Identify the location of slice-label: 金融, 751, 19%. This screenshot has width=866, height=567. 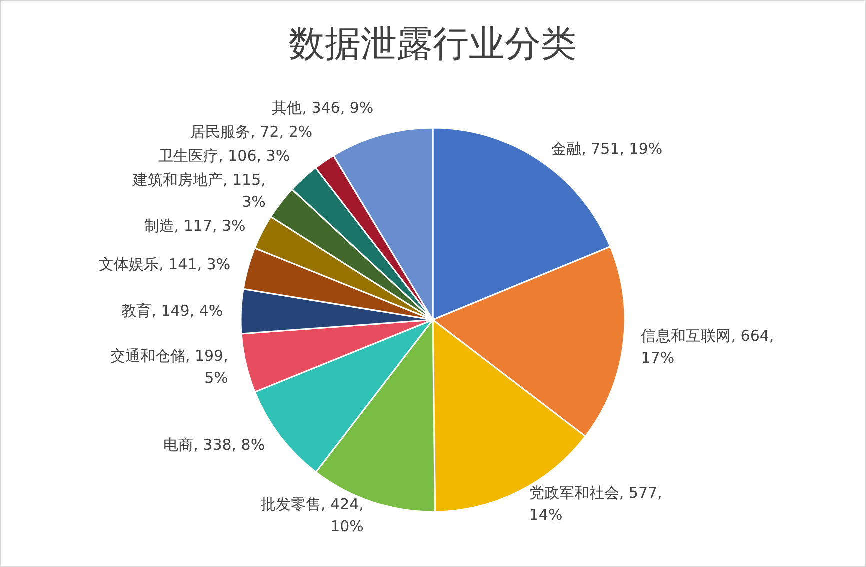
(607, 149).